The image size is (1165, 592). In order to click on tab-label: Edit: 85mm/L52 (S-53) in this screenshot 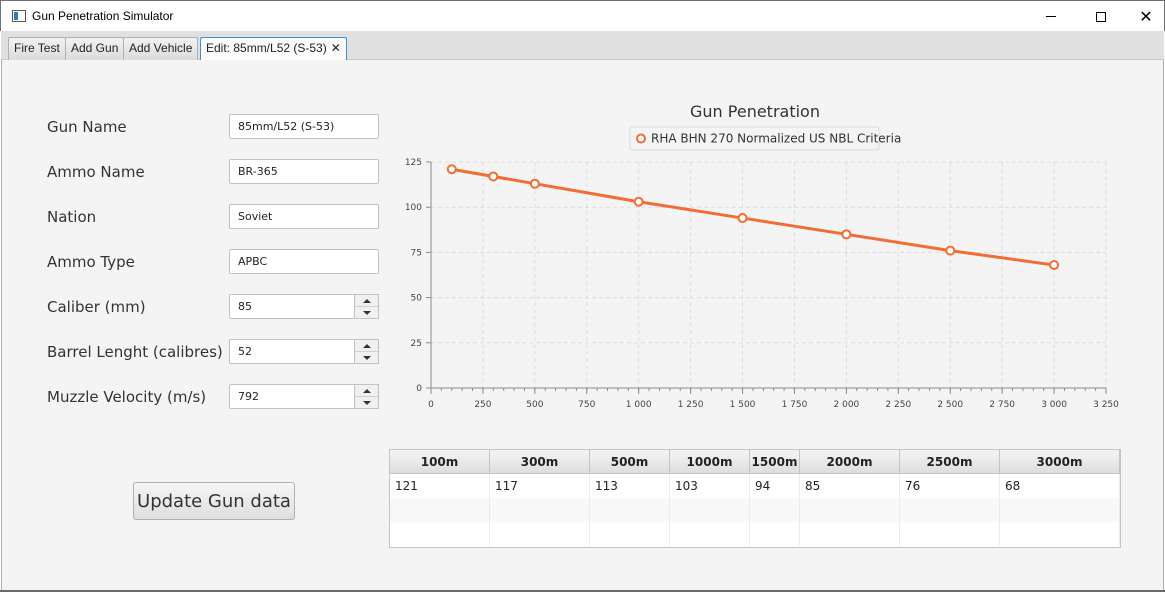, I will do `click(266, 48)`.